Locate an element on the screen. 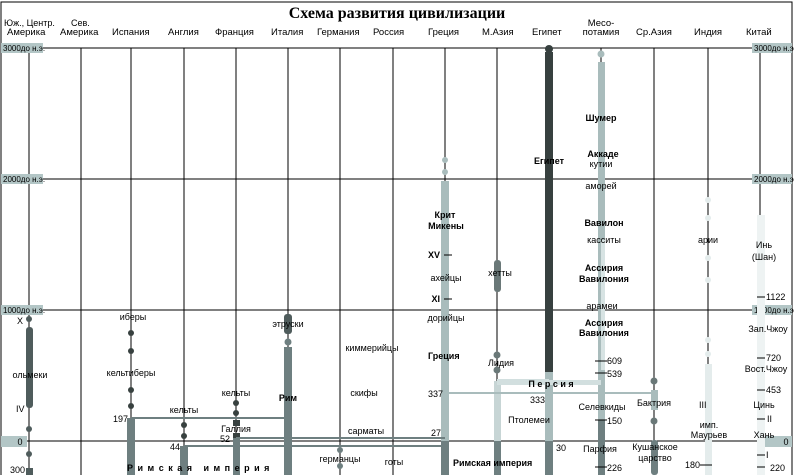 The width and height of the screenshot is (794, 475). label-kelty-france: кельты is located at coordinates (236, 393).